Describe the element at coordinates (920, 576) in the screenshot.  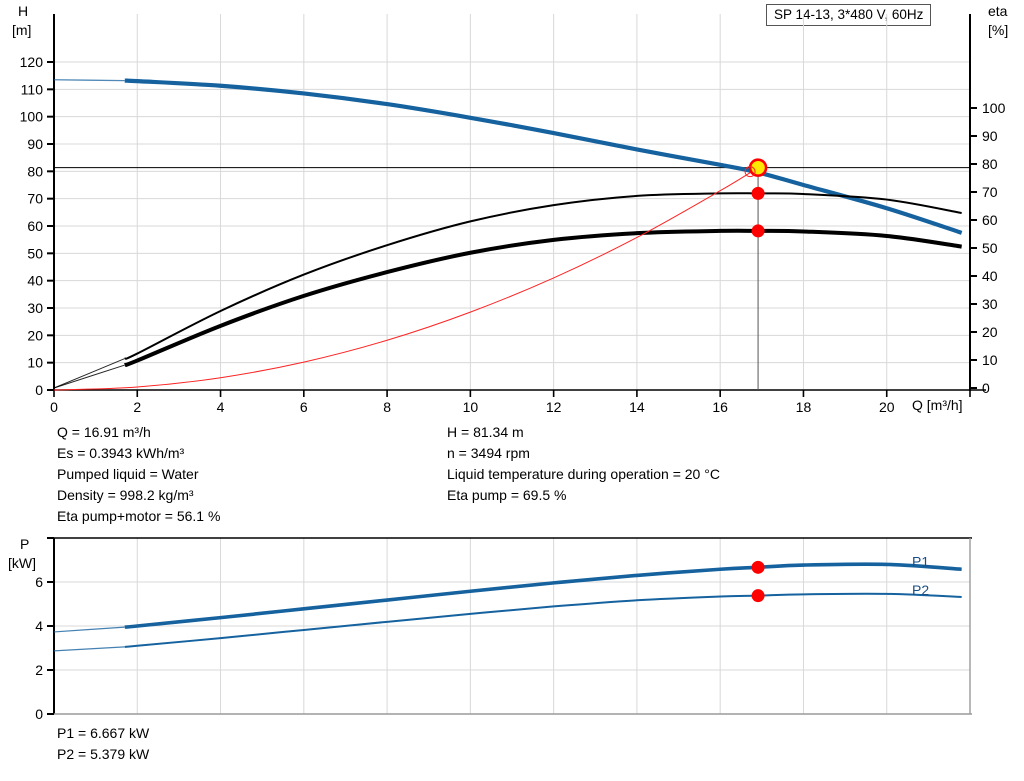
I see `power-chart-legend: P1 P2` at that location.